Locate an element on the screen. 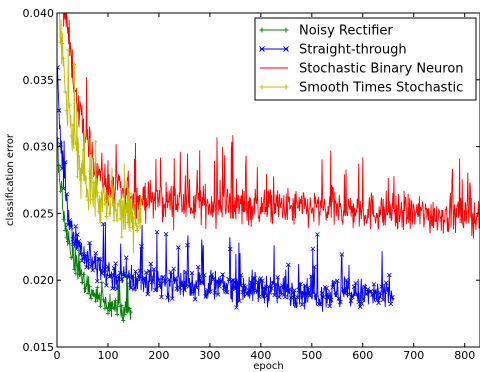 The width and height of the screenshot is (480, 372). legend-item-noisy-rectifier: Noisy Rectifier is located at coordinates (326, 31).